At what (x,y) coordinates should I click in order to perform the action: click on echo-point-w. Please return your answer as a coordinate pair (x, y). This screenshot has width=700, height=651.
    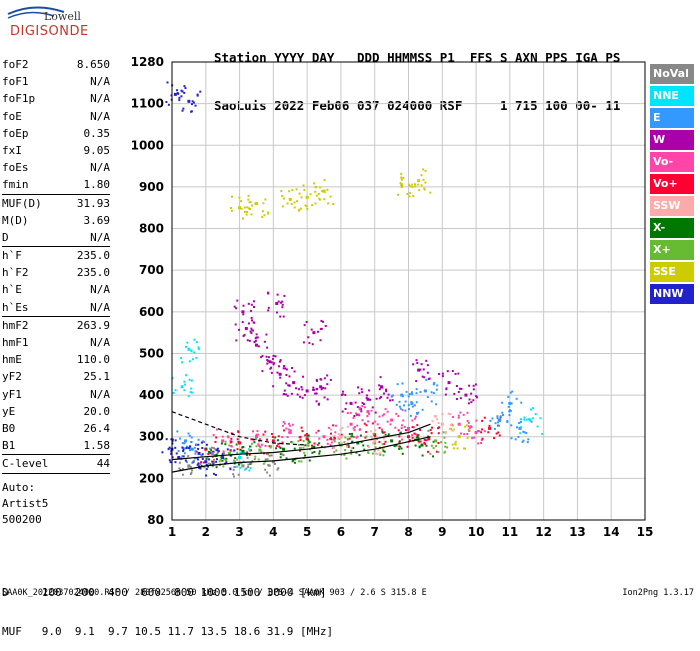
    Looking at the image, I should click on (243, 312).